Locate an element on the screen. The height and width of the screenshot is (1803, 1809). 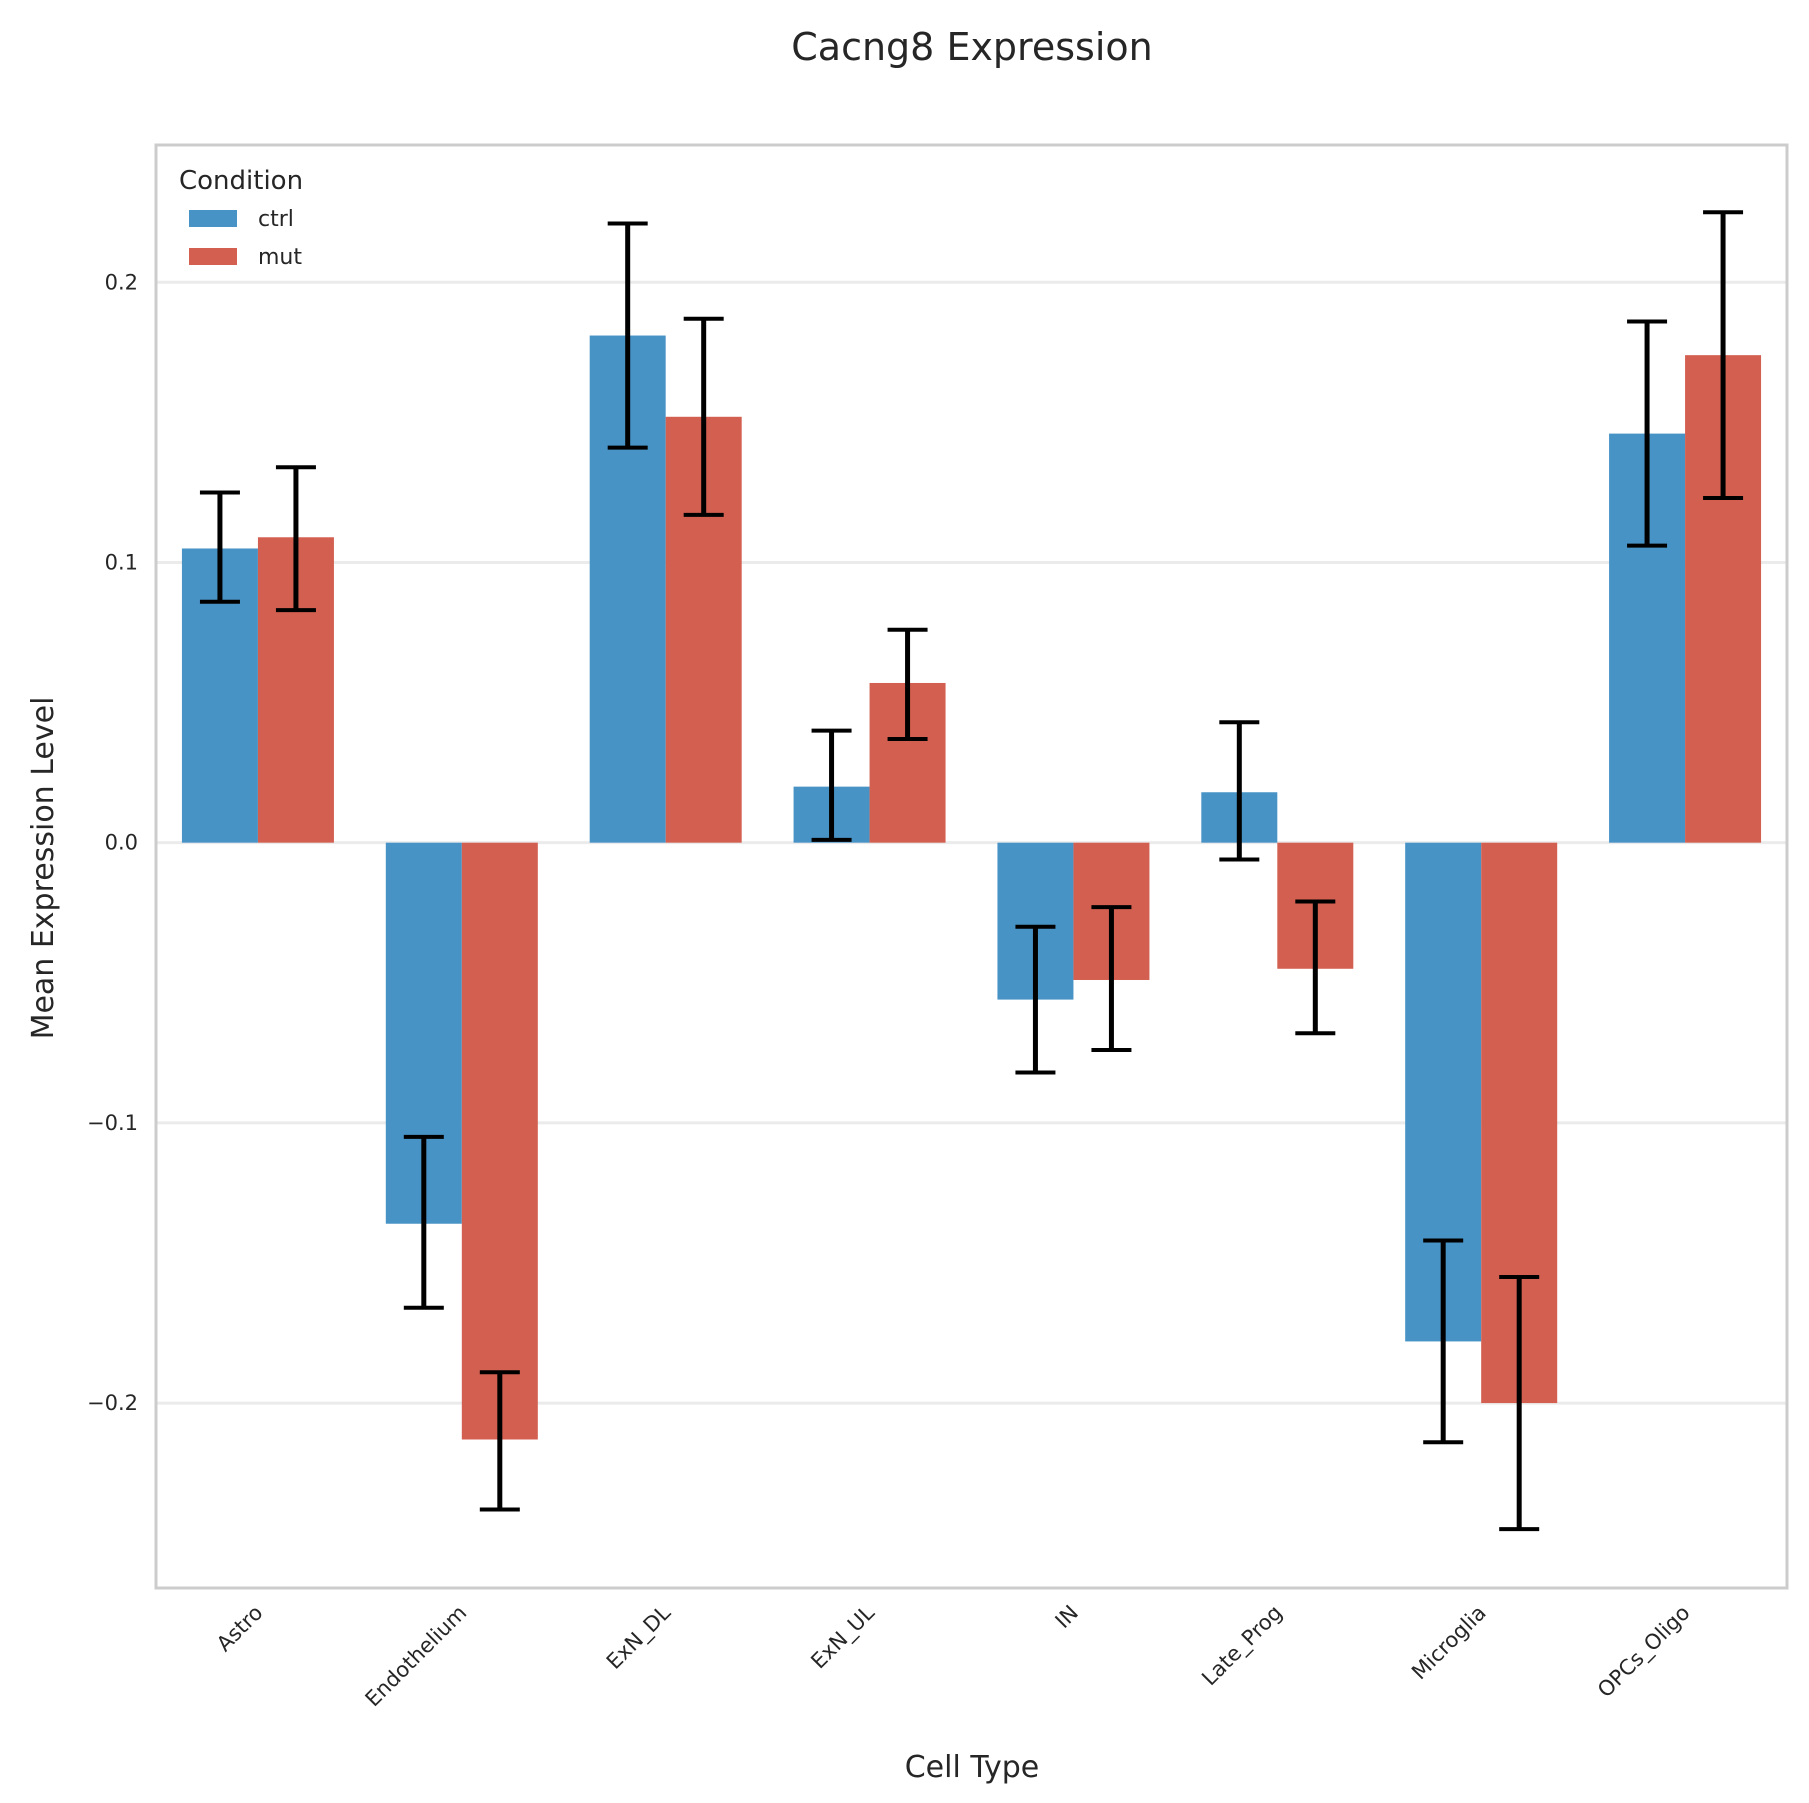
x-tick-label: ExN_DL is located at coordinates (639, 1637).